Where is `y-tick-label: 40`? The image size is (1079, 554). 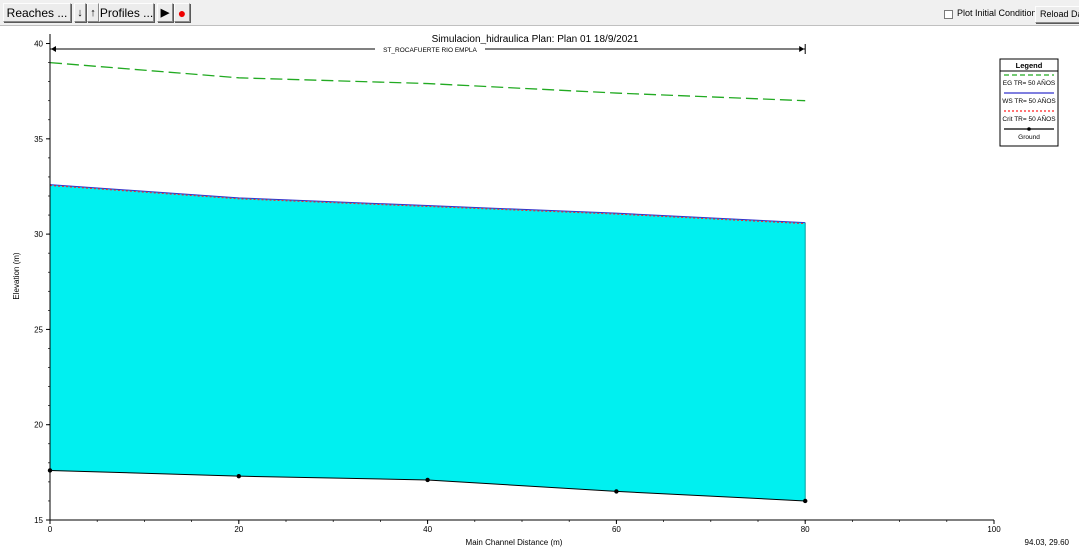
y-tick-label: 40 is located at coordinates (38, 44).